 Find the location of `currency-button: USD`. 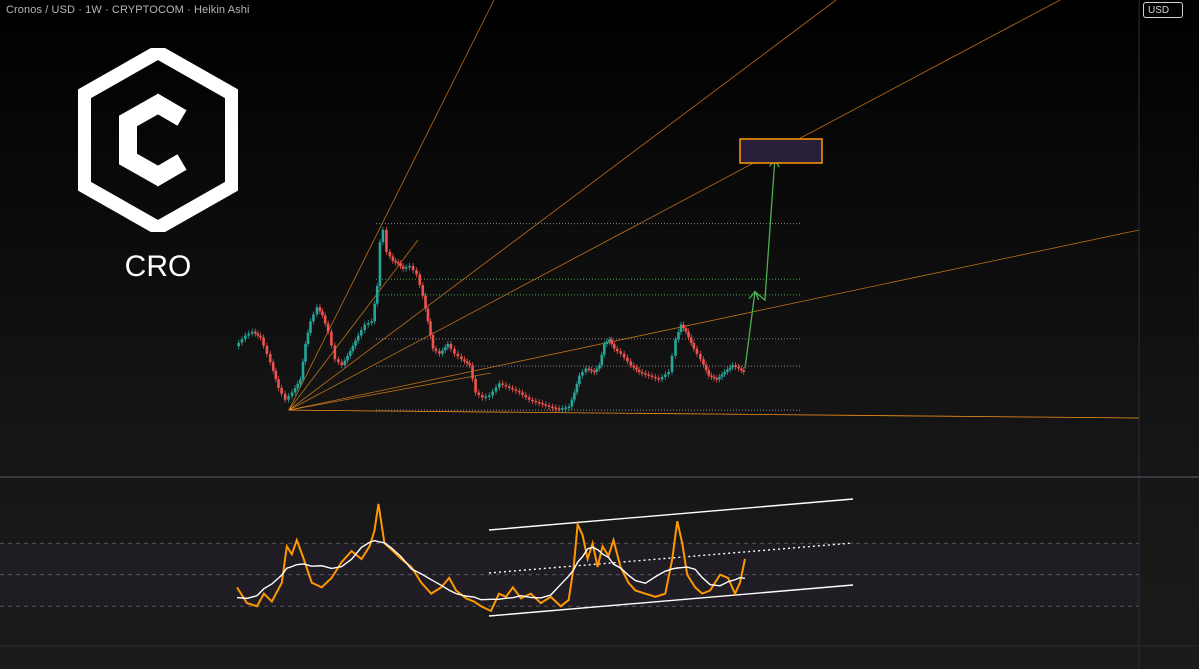

currency-button: USD is located at coordinates (1163, 10).